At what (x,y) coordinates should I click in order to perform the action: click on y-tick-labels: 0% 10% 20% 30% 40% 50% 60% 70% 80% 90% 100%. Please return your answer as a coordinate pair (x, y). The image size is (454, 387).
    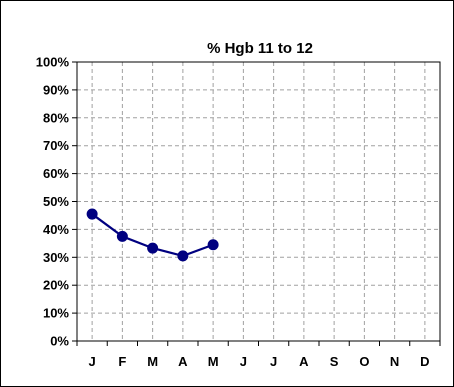
    Looking at the image, I should click on (53, 202).